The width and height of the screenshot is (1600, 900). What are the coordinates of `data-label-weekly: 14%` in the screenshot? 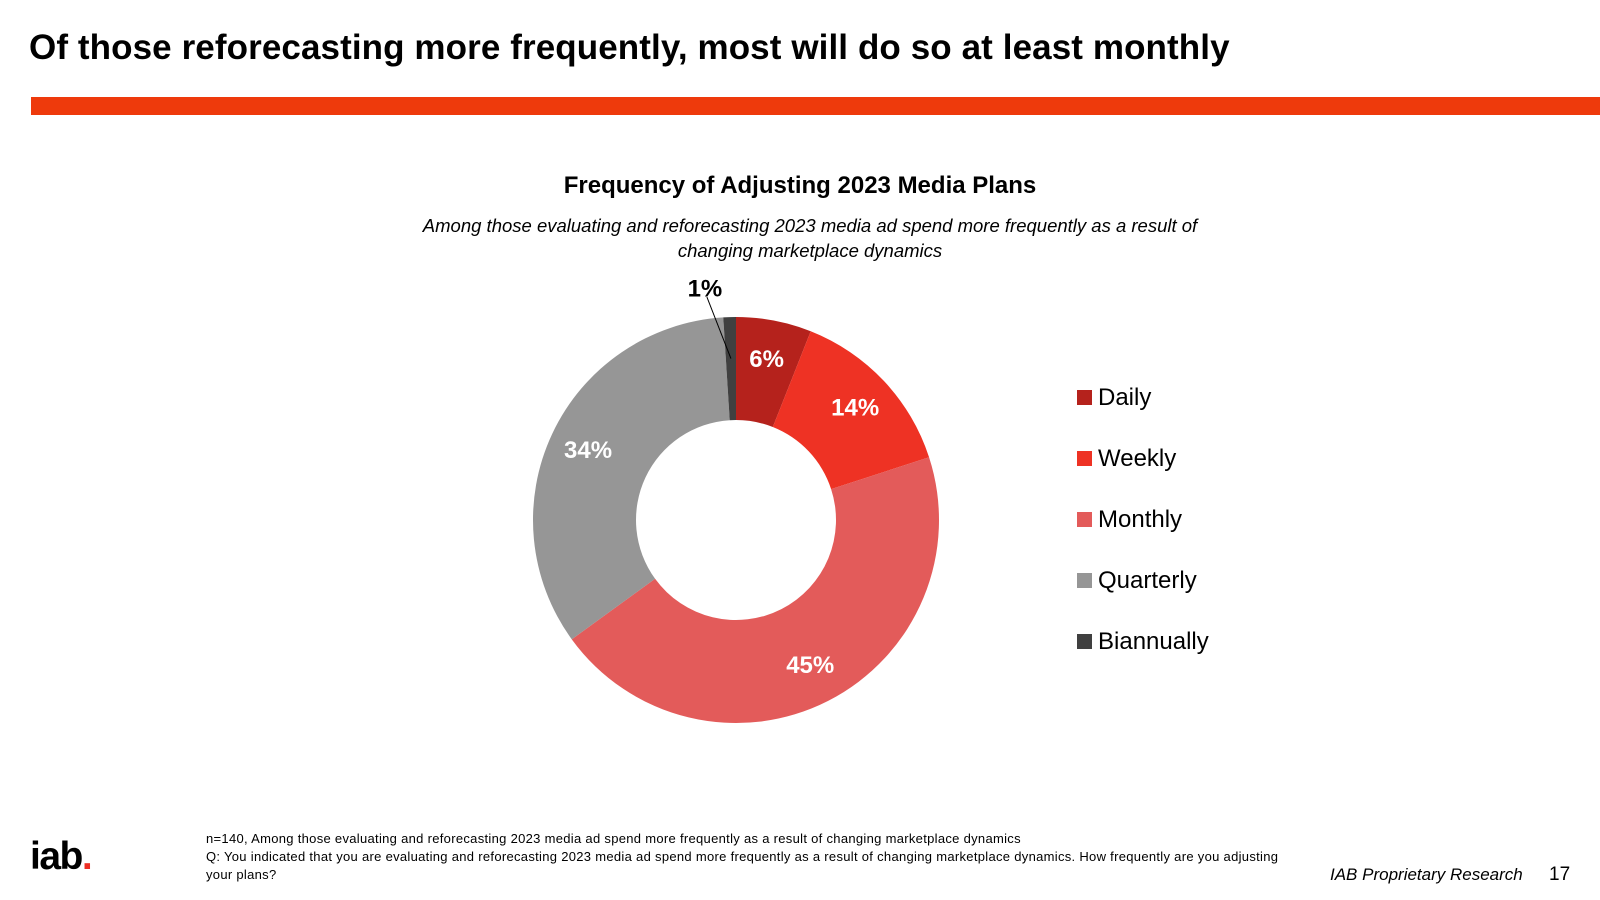 It's located at (855, 408).